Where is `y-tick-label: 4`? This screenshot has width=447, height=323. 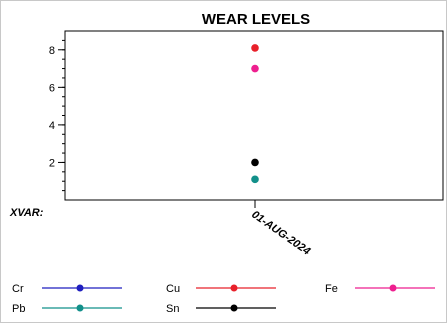
y-tick-label: 4 is located at coordinates (52, 126).